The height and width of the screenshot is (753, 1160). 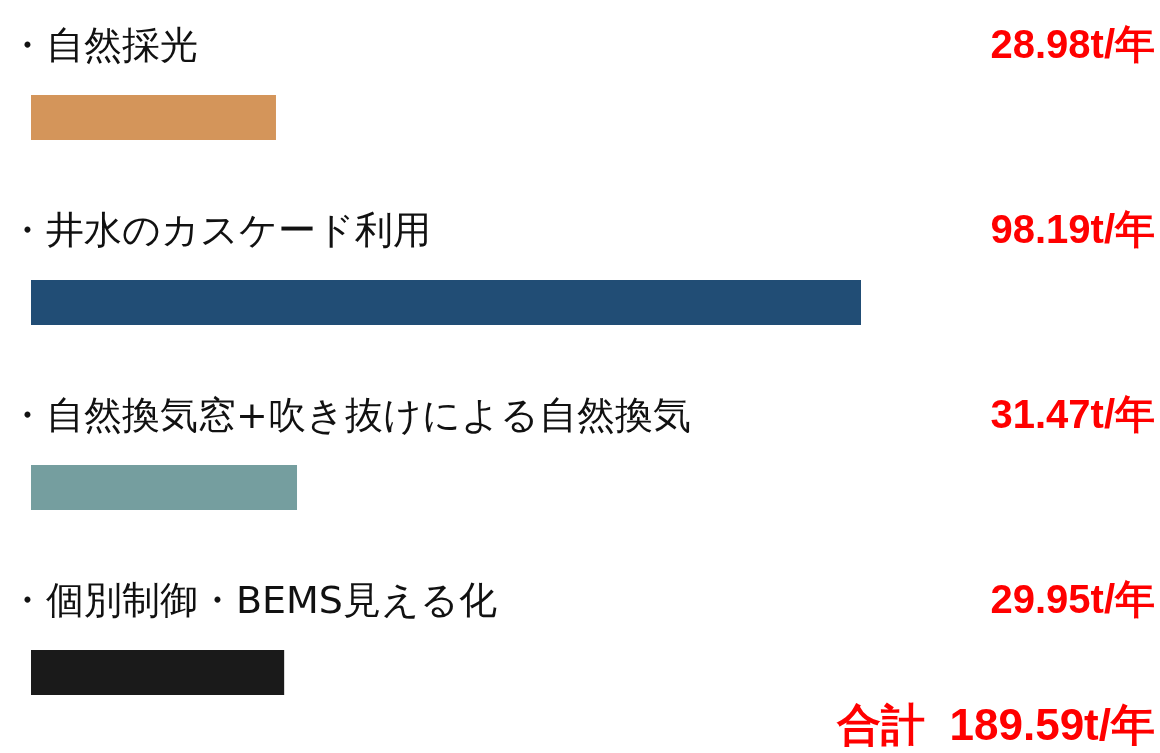 I want to click on y-tick-label: ・自然採光, so click(x=103, y=45).